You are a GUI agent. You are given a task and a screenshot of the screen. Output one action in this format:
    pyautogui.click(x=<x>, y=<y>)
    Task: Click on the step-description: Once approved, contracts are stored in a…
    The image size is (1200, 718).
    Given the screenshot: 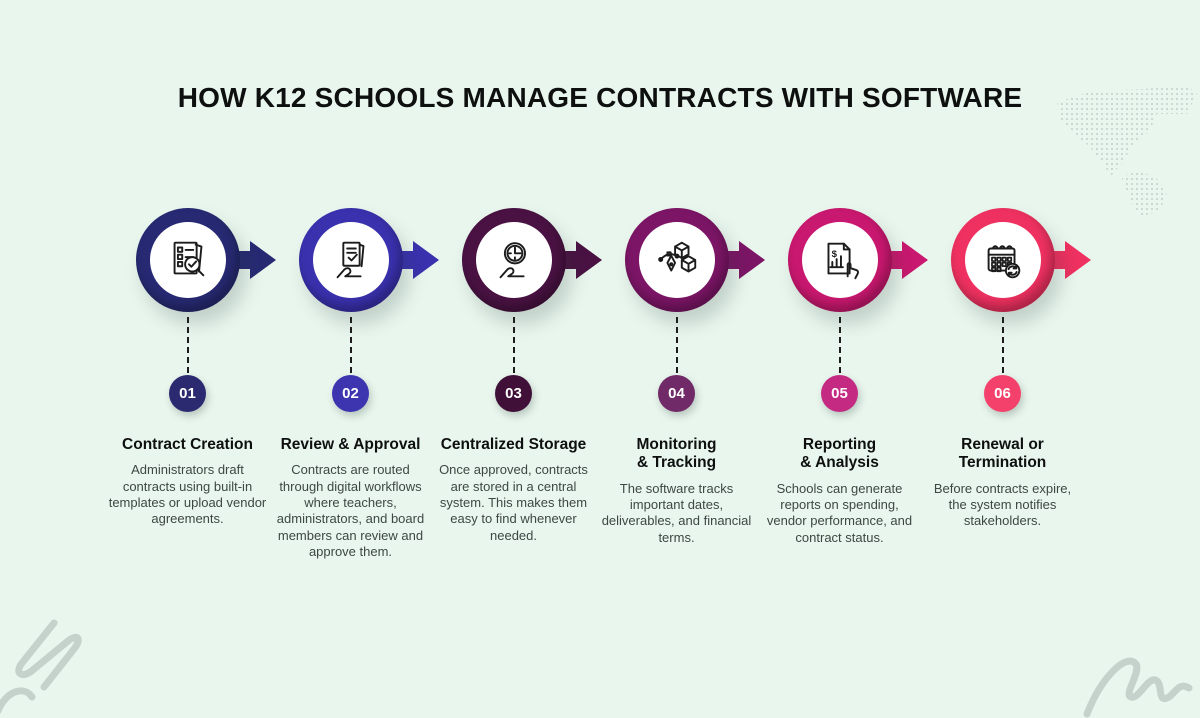 What is the action you would take?
    pyautogui.click(x=513, y=502)
    